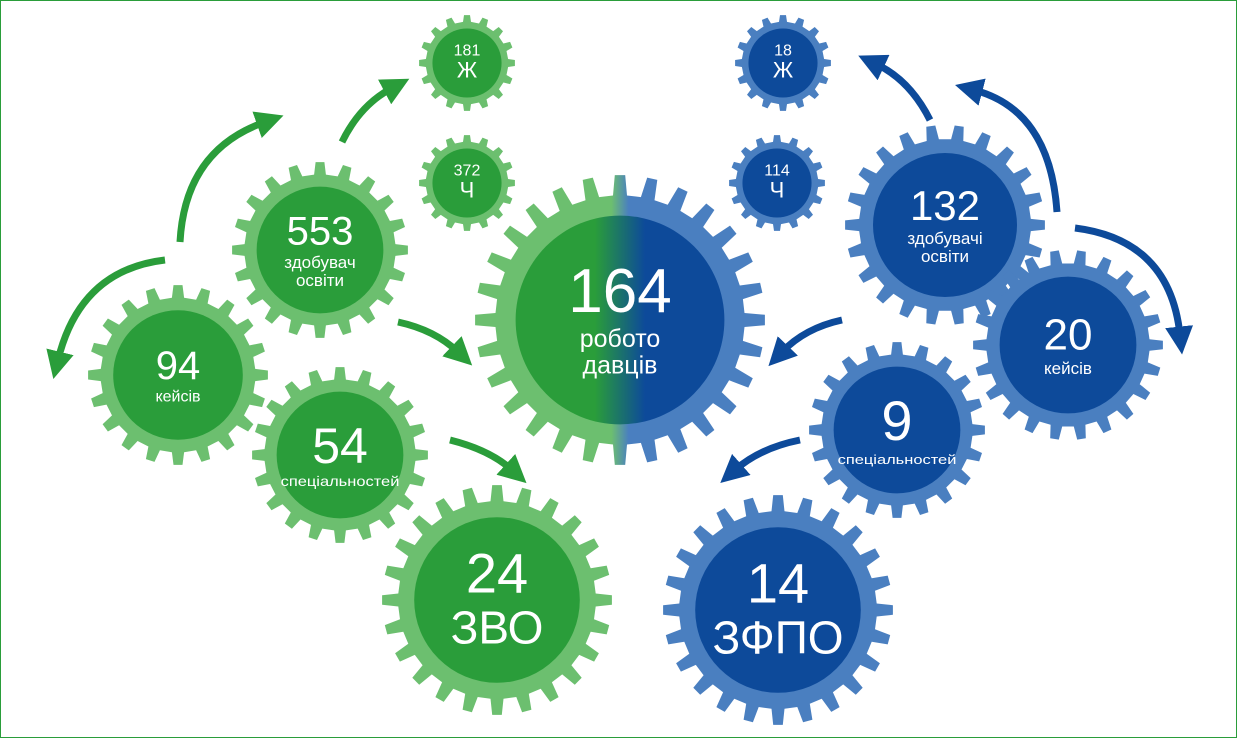 The width and height of the screenshot is (1237, 738). I want to click on node-value: 24, so click(497, 573).